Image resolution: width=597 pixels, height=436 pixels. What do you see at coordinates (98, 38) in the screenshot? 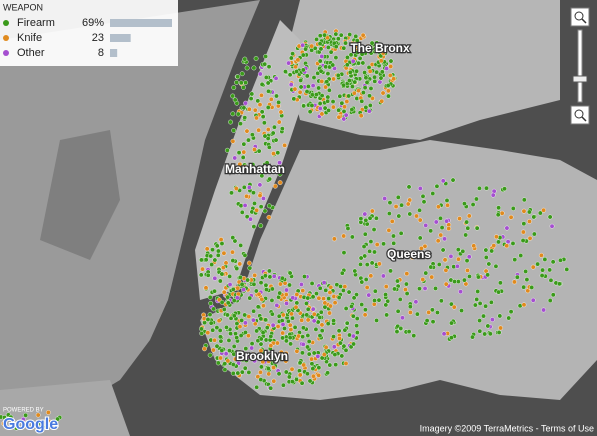
I see `legend-value: 23` at bounding box center [98, 38].